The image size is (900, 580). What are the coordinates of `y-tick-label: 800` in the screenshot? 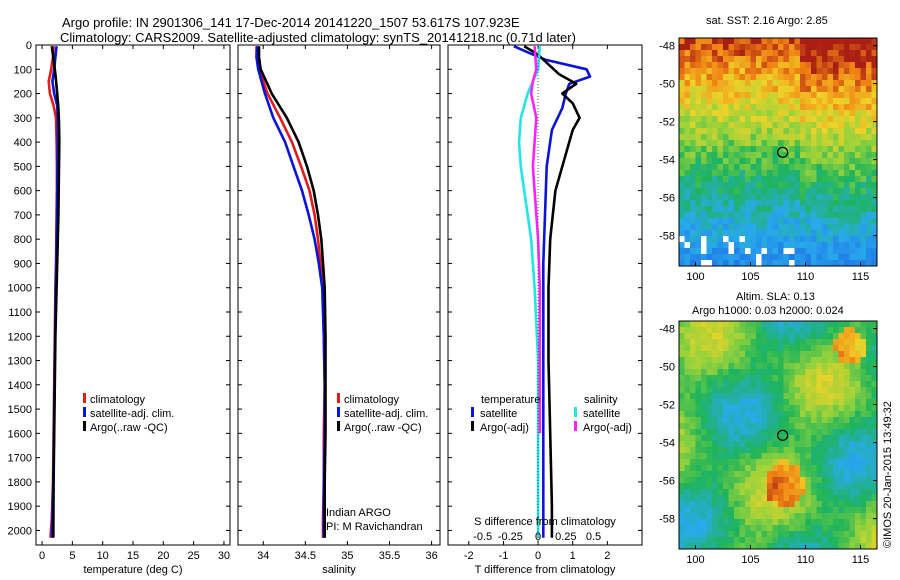 It's located at (23, 240).